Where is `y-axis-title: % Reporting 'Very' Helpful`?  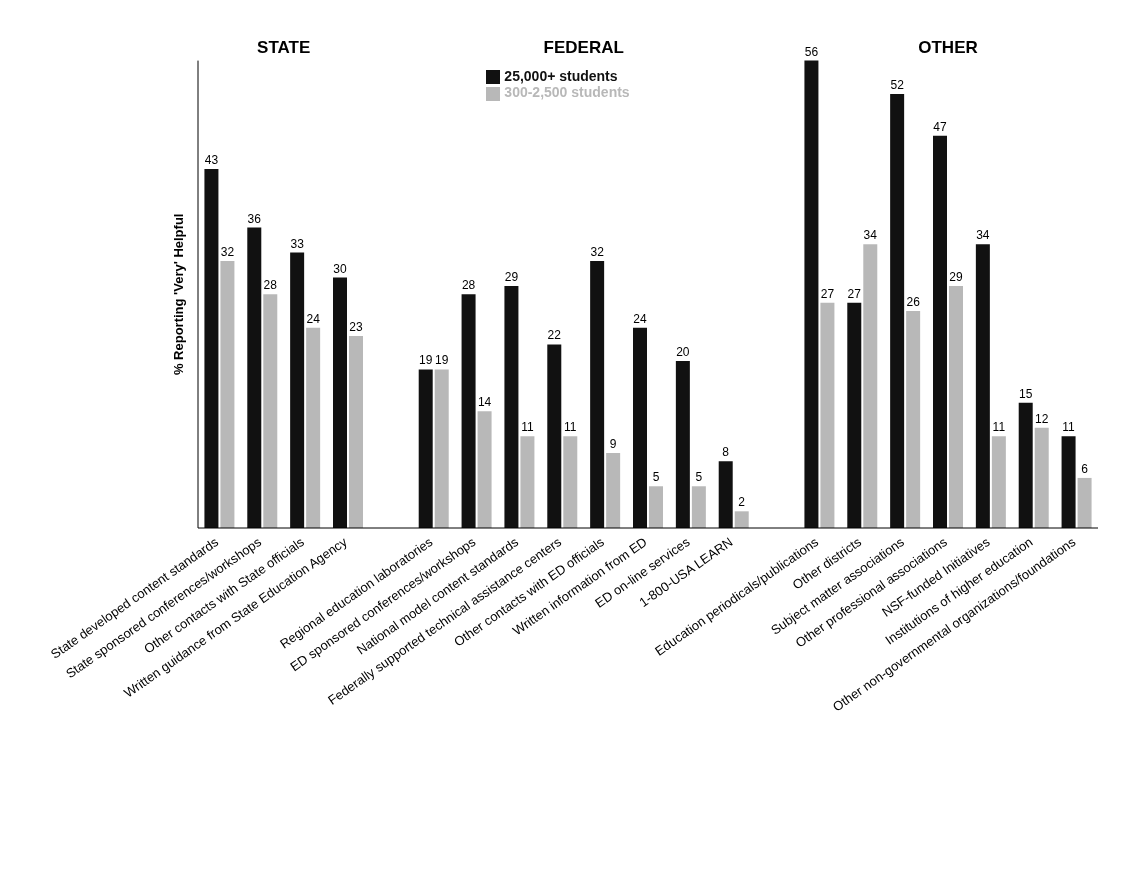
y-axis-title: % Reporting 'Very' Helpful is located at coordinates (178, 294).